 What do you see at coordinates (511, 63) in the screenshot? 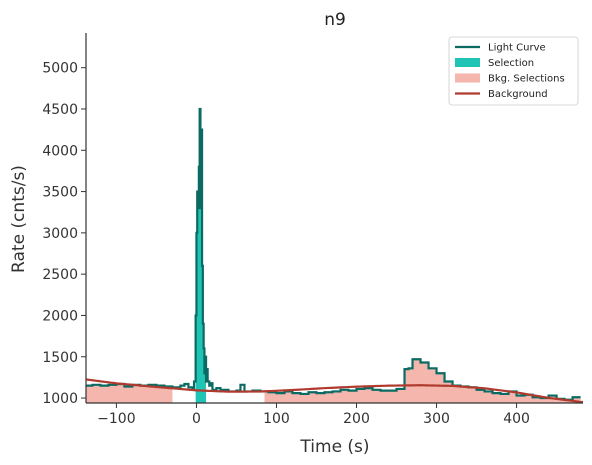
I see `legend-label-2: Selection` at bounding box center [511, 63].